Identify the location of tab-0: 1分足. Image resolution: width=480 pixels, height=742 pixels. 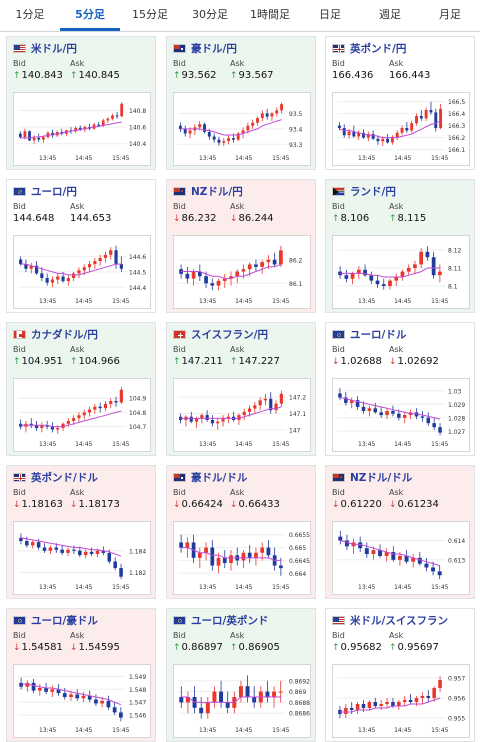
(30, 14).